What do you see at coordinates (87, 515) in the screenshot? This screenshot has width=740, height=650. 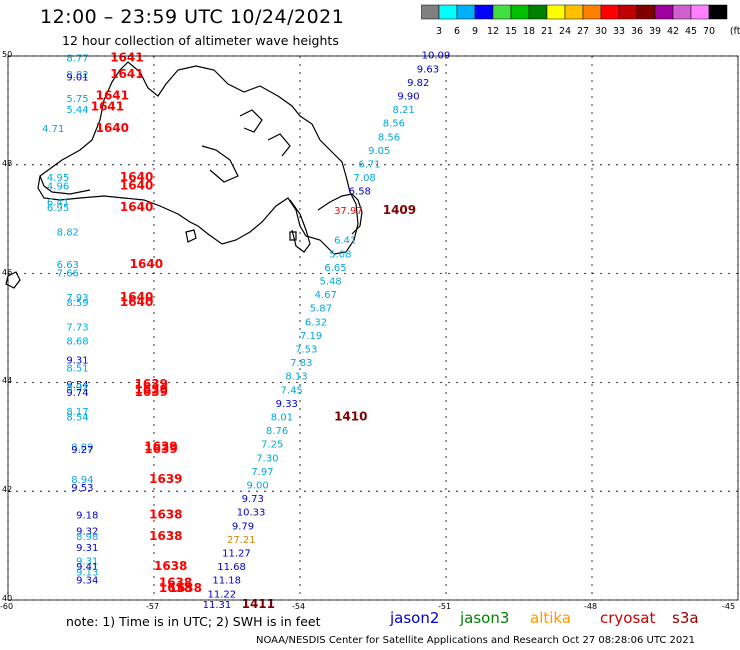 I see `wave-height-label: 9.18` at bounding box center [87, 515].